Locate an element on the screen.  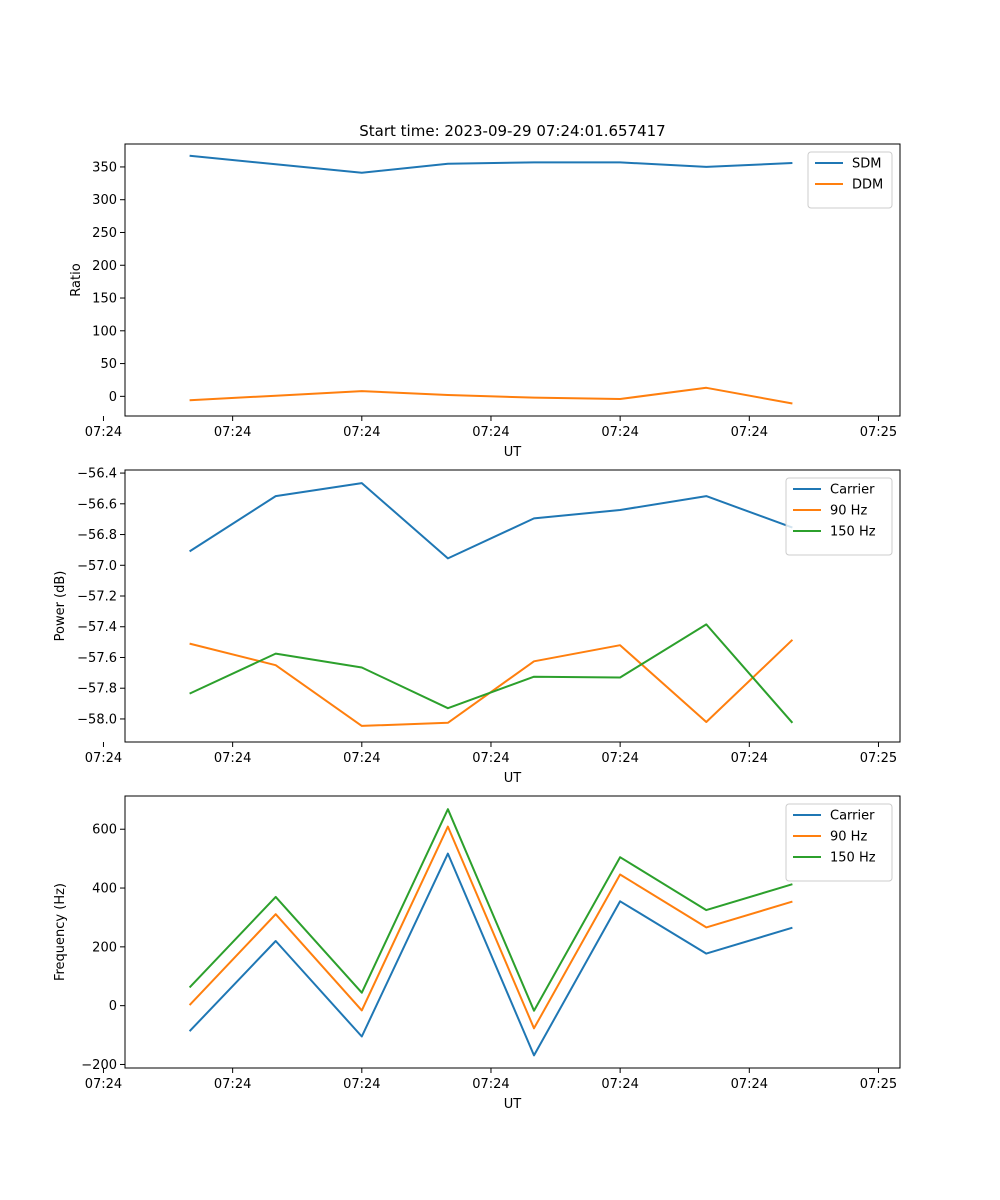
series-line-90-hz is located at coordinates (490, 927).